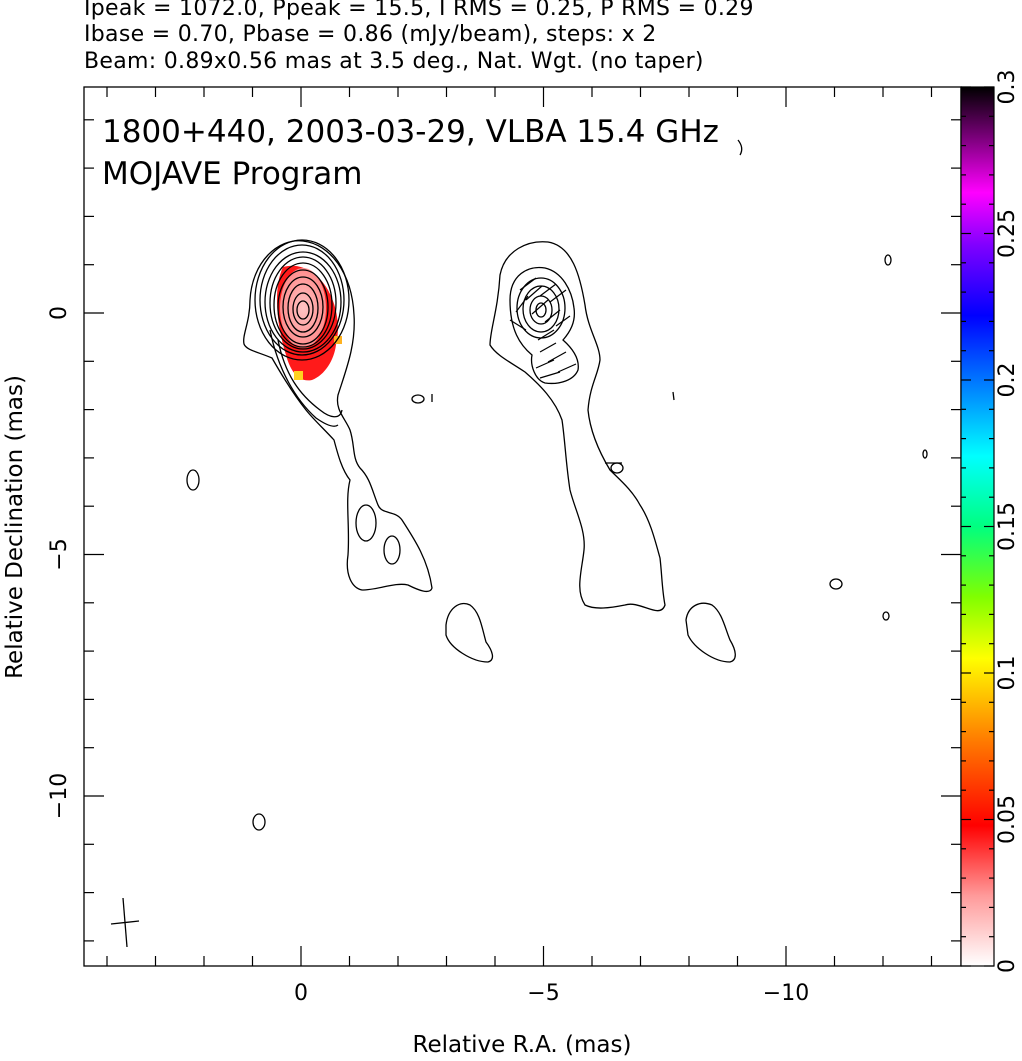 This screenshot has height=1061, width=1022. What do you see at coordinates (338, 416) in the screenshot?
I see `outer-contour` at bounding box center [338, 416].